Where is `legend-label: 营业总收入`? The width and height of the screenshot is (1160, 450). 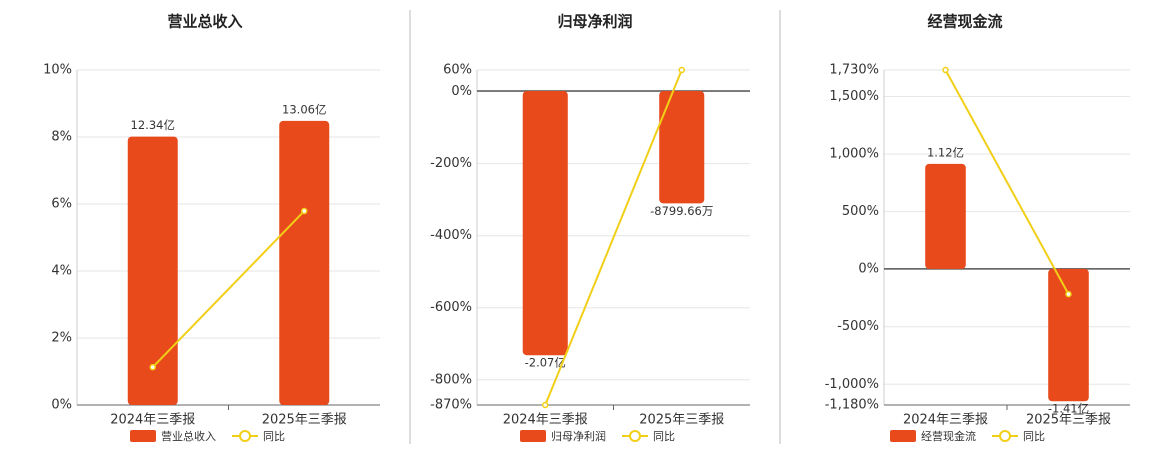
legend-label: 营业总收入 is located at coordinates (188, 436).